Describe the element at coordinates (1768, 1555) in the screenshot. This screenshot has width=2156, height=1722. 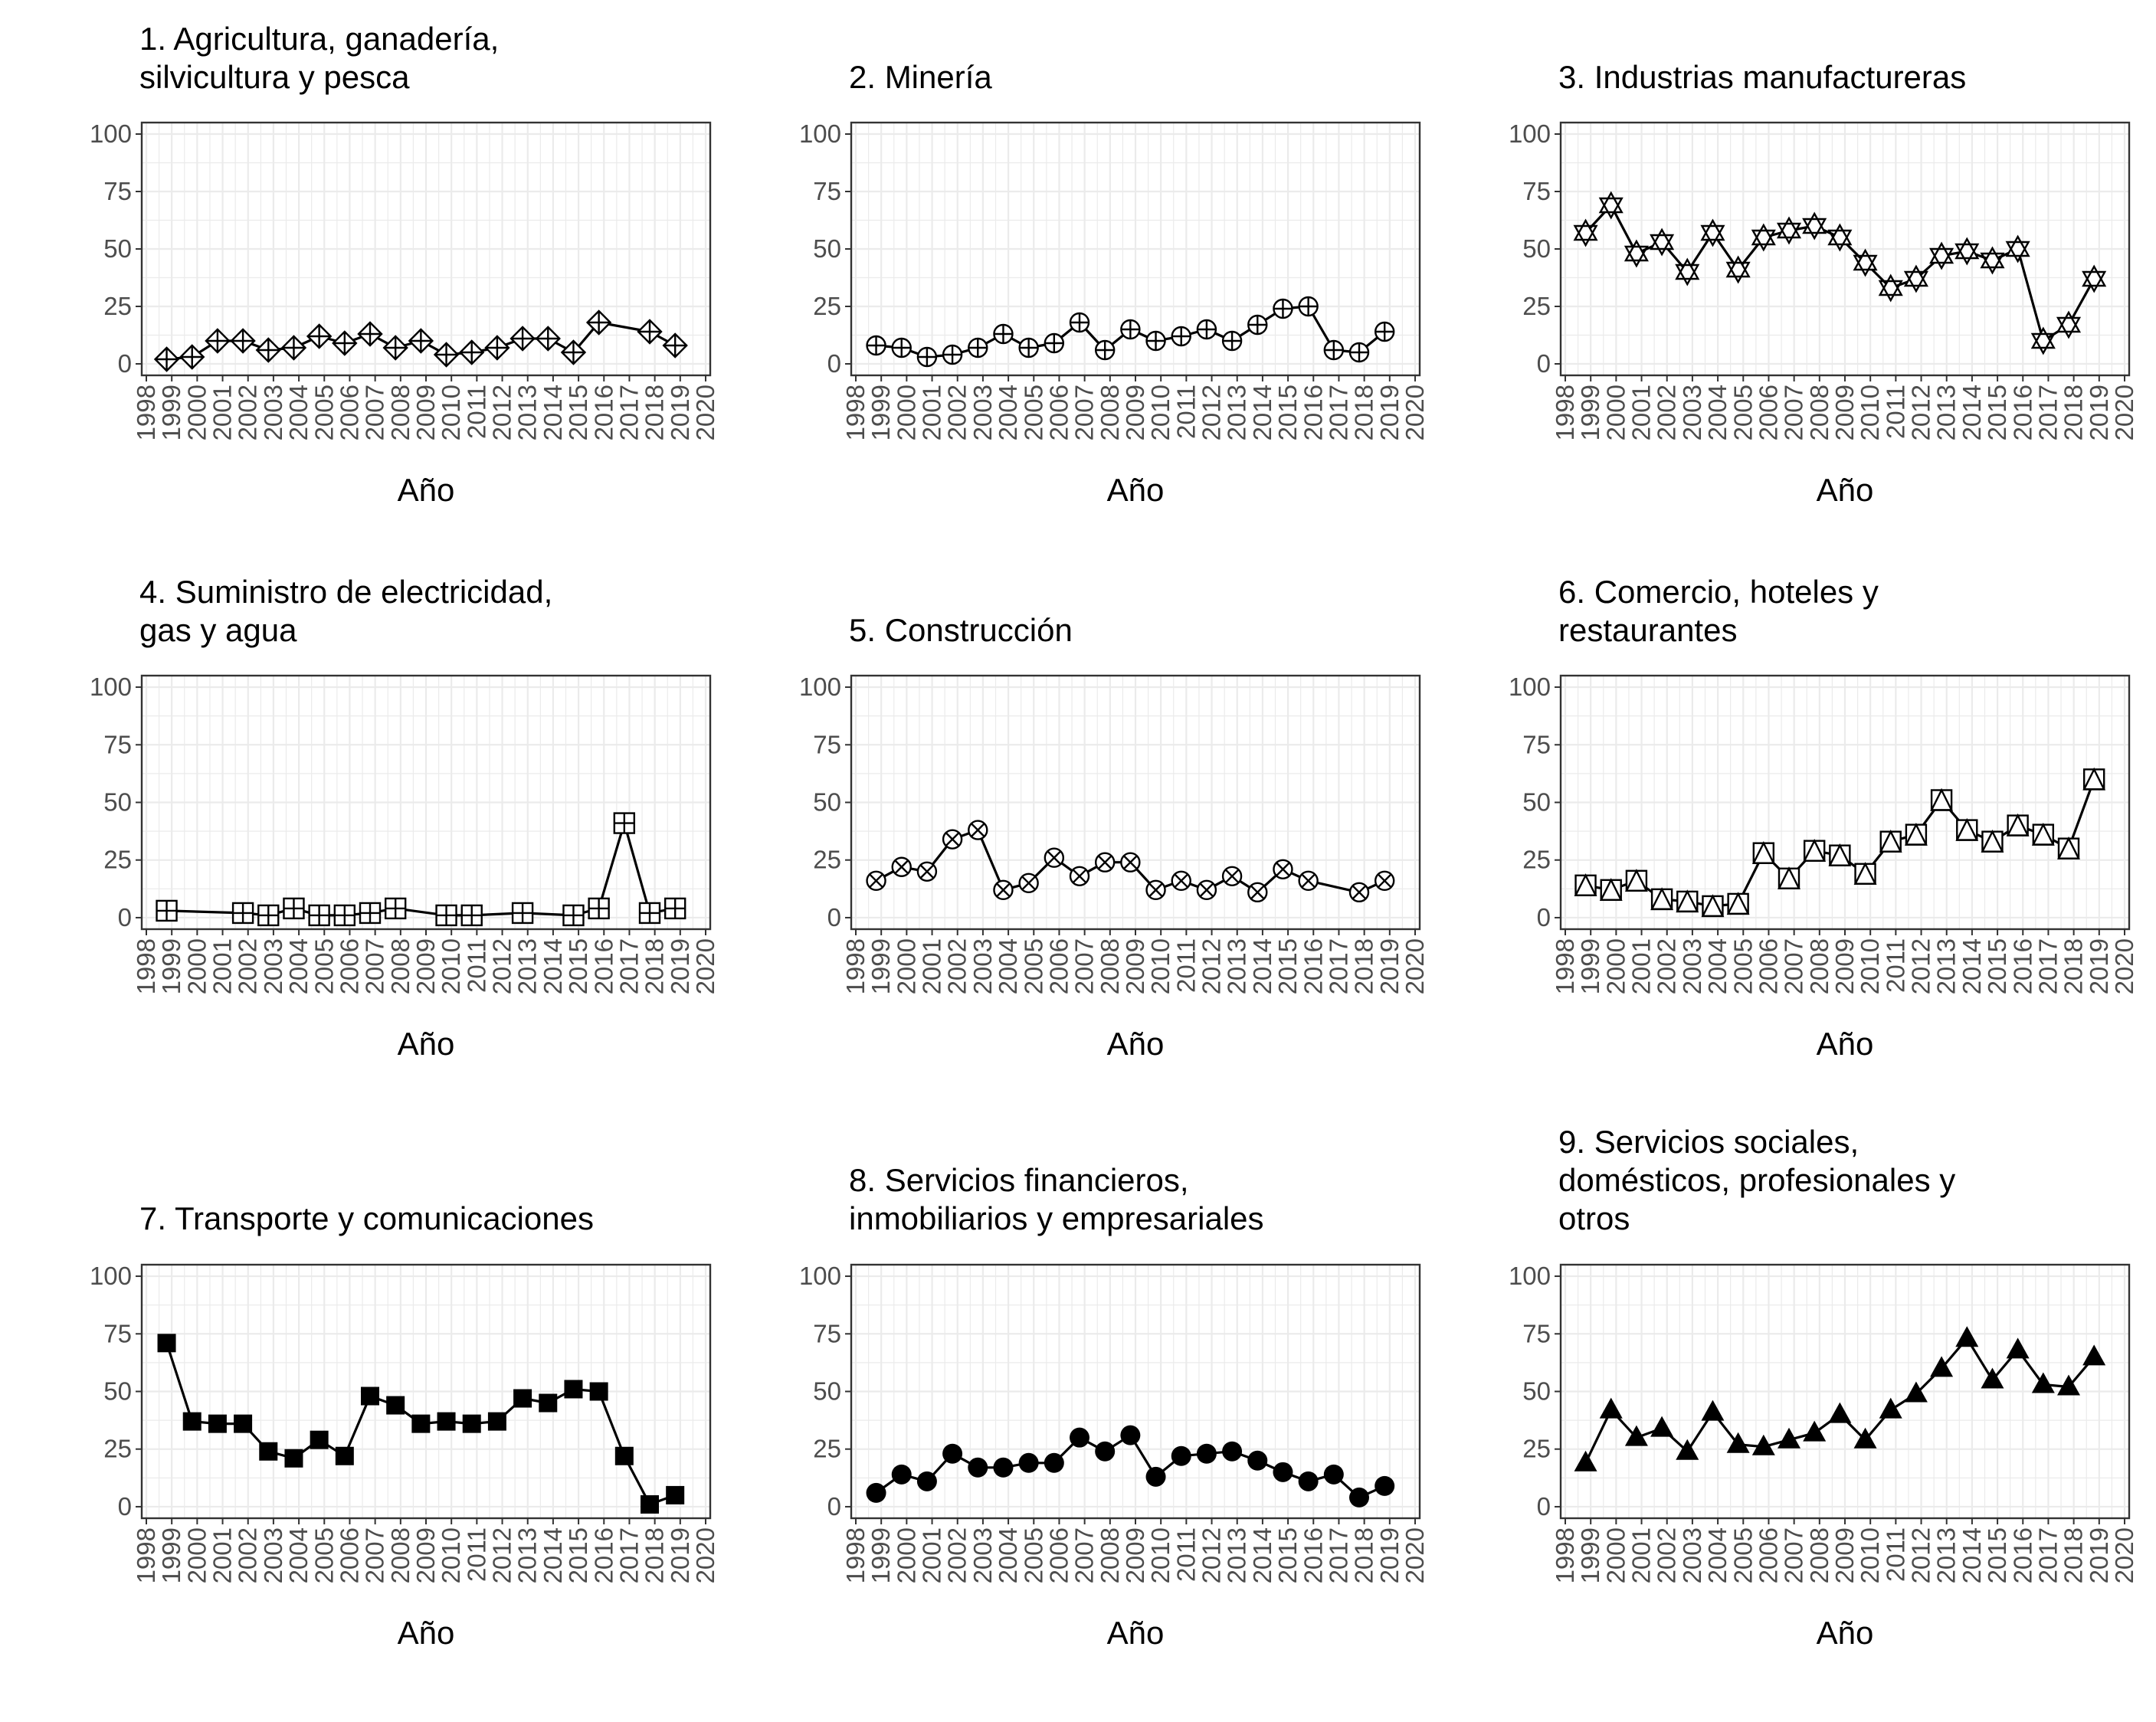
I see `x-tick-label: 2006` at that location.